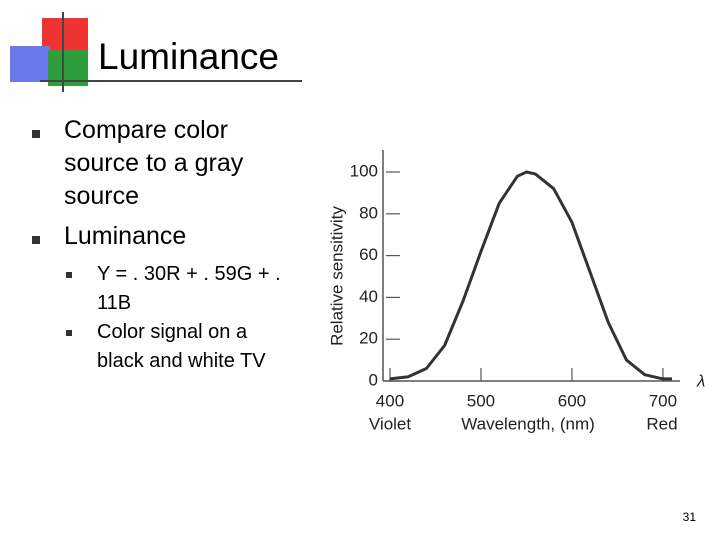 This screenshot has height=540, width=720. What do you see at coordinates (390, 423) in the screenshot?
I see `x-left-label: Violet` at bounding box center [390, 423].